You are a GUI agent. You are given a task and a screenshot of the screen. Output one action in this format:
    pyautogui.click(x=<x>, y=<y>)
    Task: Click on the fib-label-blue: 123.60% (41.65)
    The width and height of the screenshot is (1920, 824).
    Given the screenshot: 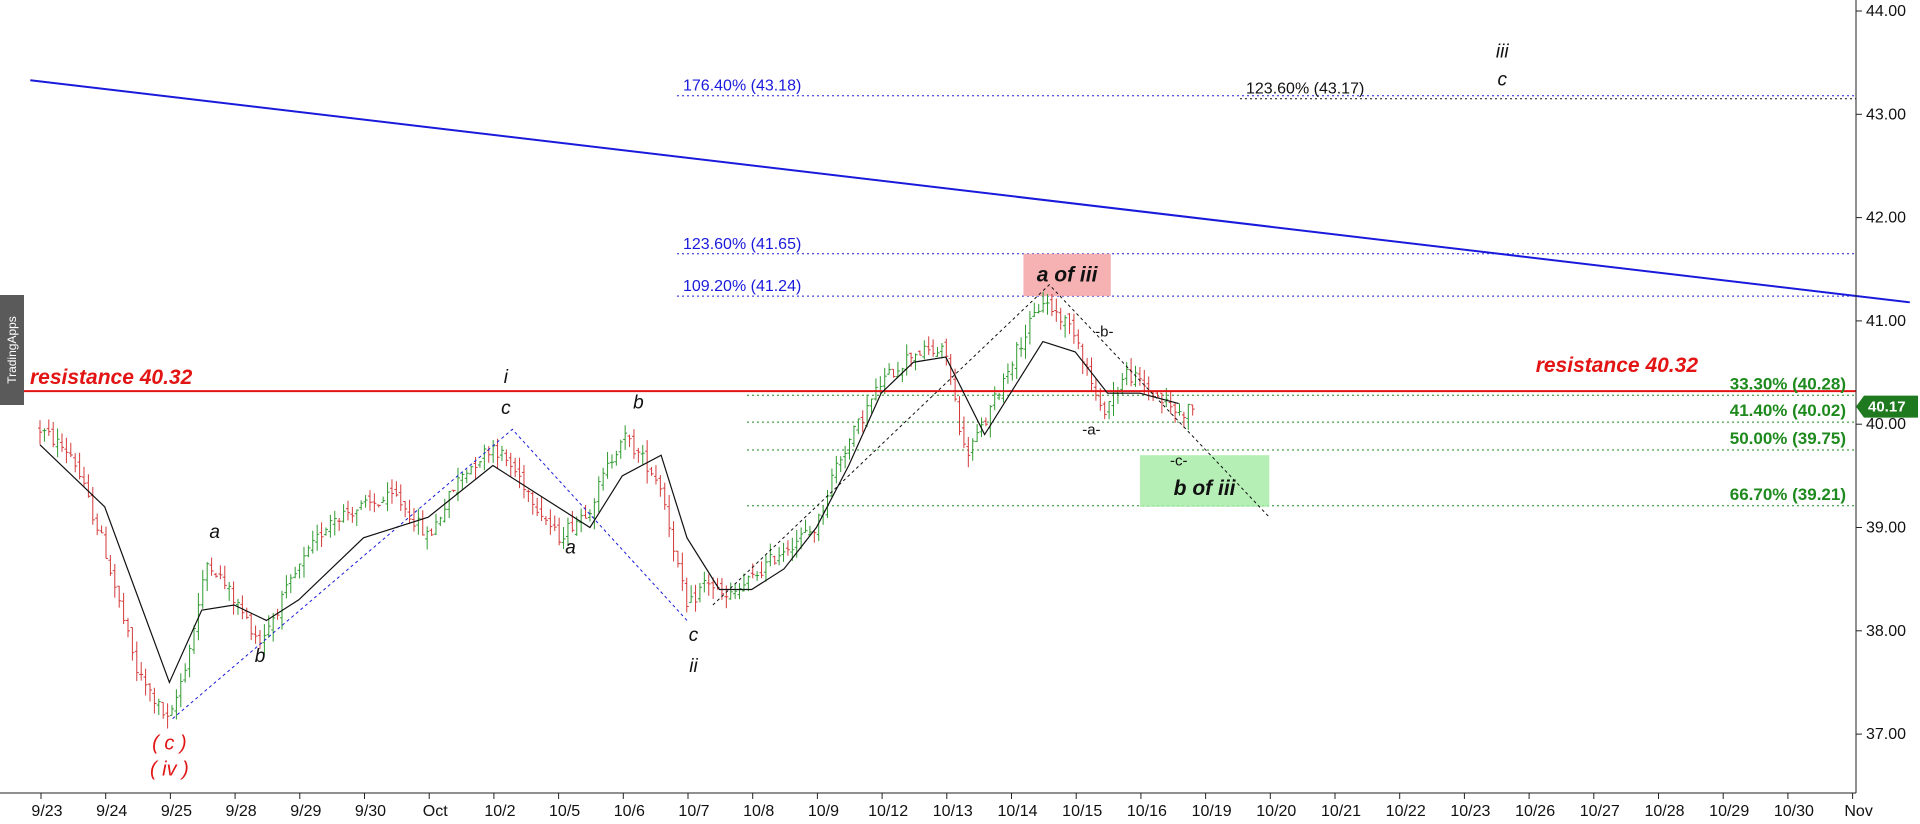 What is the action you would take?
    pyautogui.click(x=742, y=244)
    